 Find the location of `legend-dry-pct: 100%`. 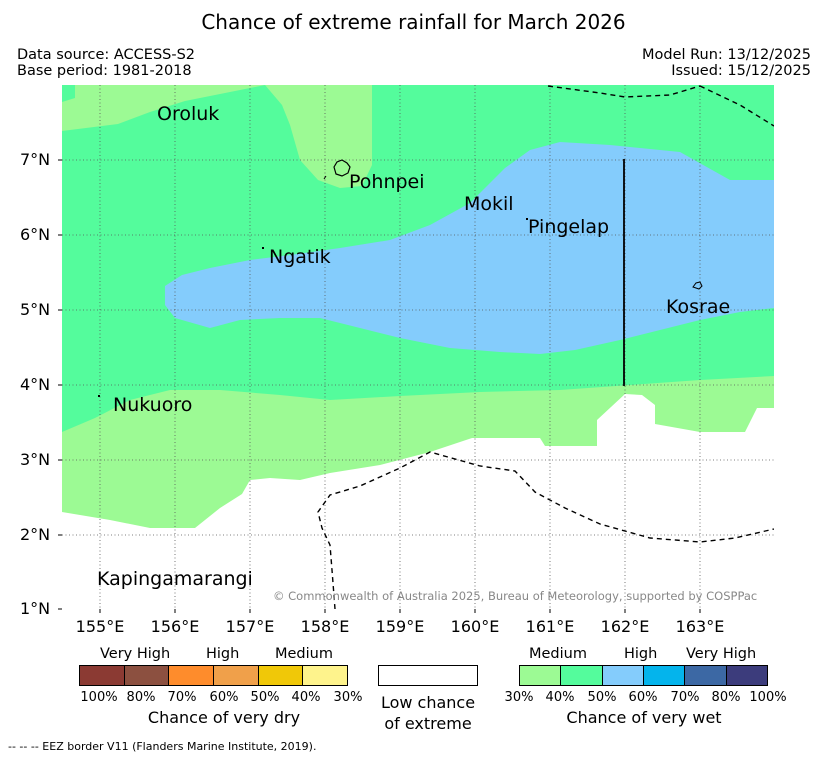

legend-dry-pct: 100% is located at coordinates (99, 697).